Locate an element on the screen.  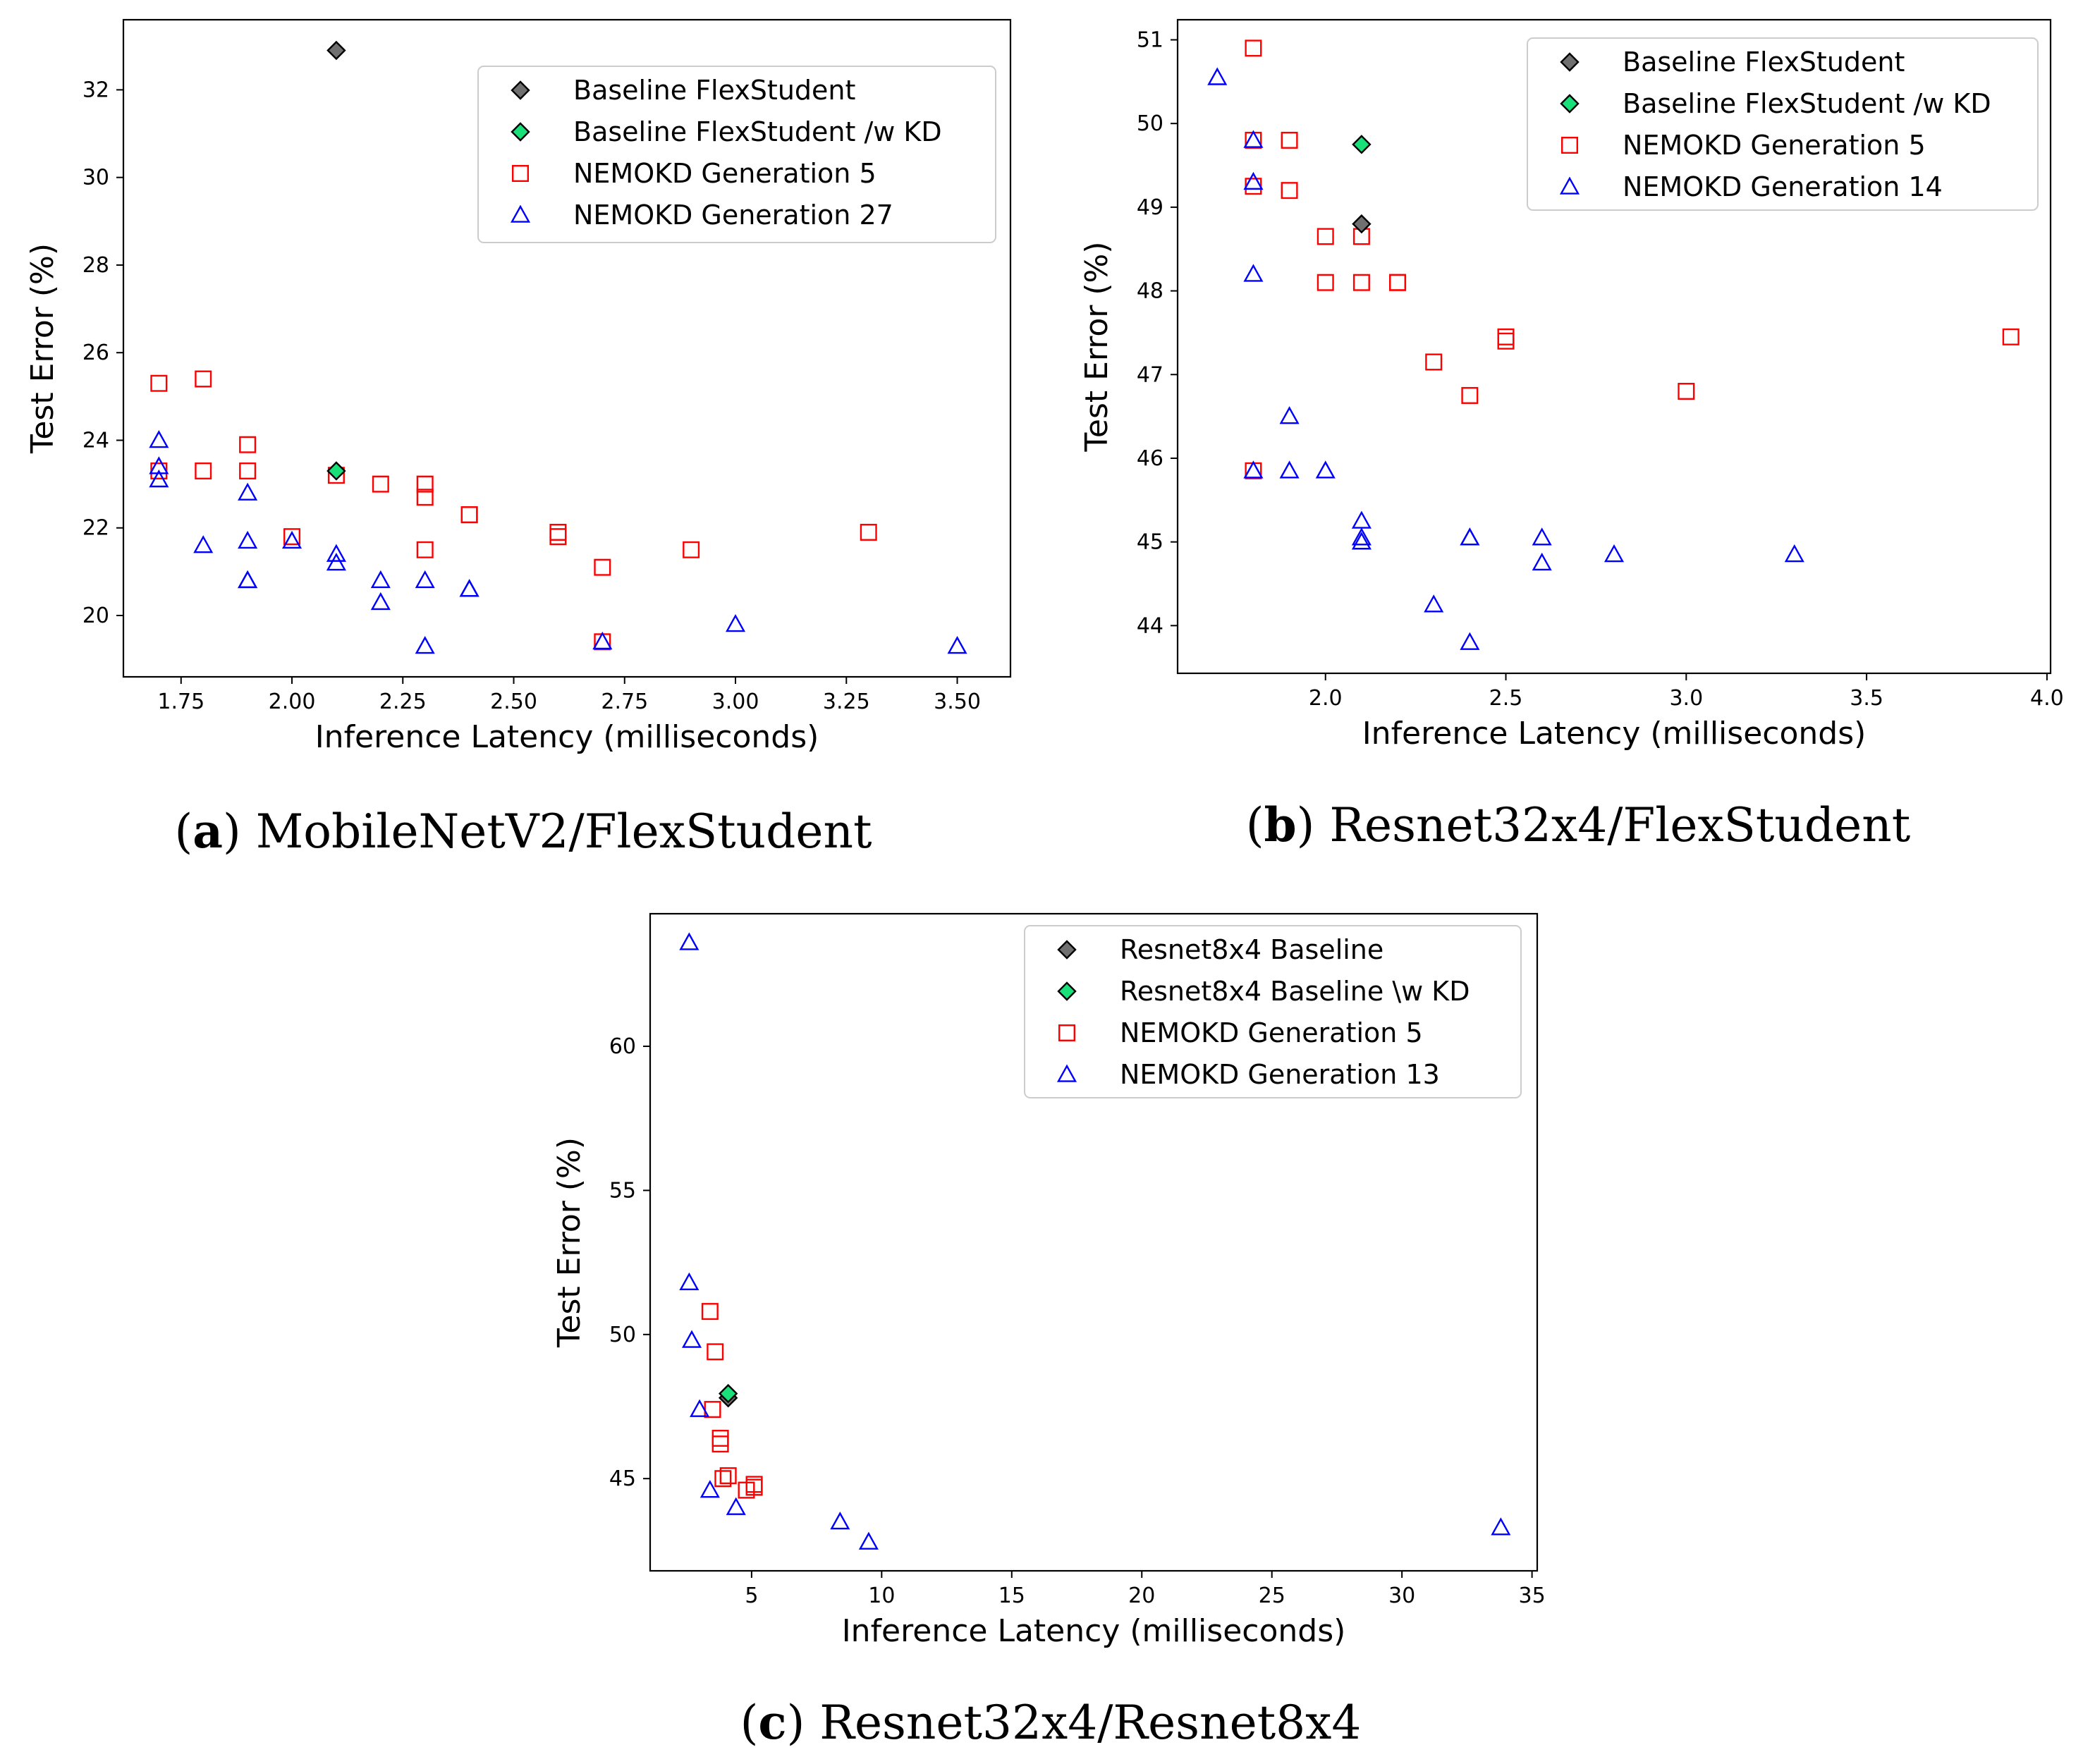
x-tick-label: 2.0 is located at coordinates (1326, 698).